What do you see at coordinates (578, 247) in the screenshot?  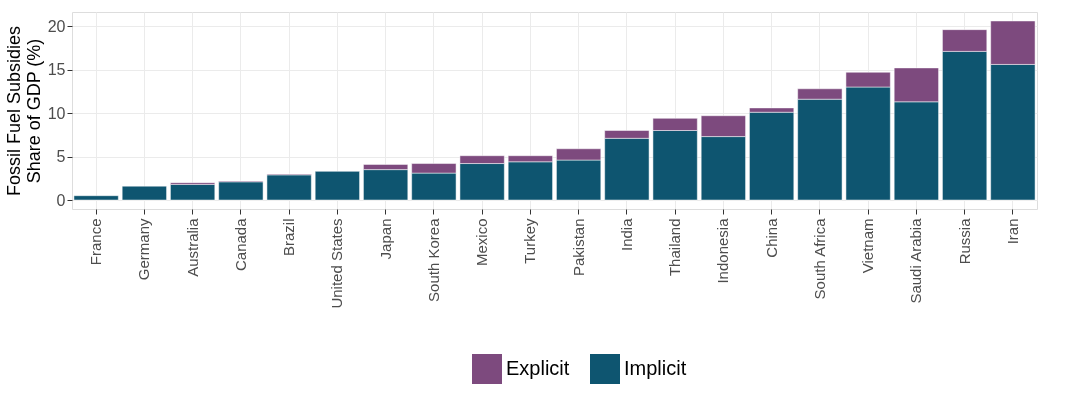 I see `x-tick-label: Pakistan` at bounding box center [578, 247].